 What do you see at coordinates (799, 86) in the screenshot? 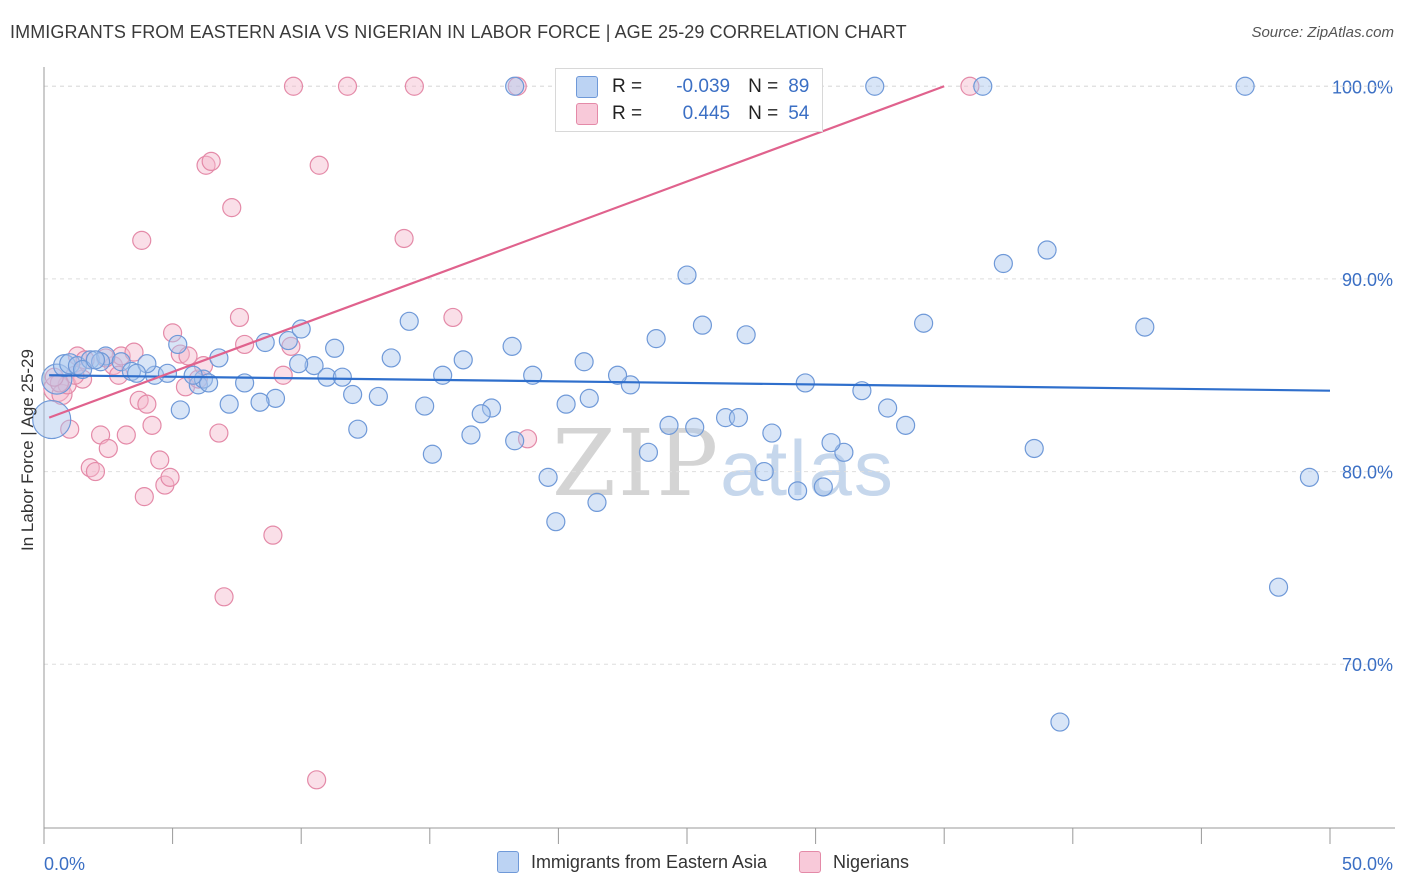
I see `legend-n-value: 89` at bounding box center [799, 86].